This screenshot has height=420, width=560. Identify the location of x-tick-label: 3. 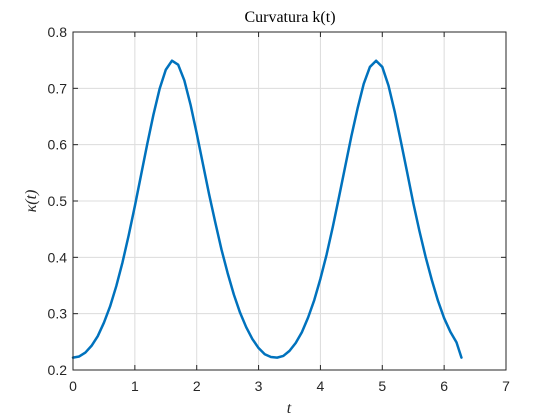
(259, 386).